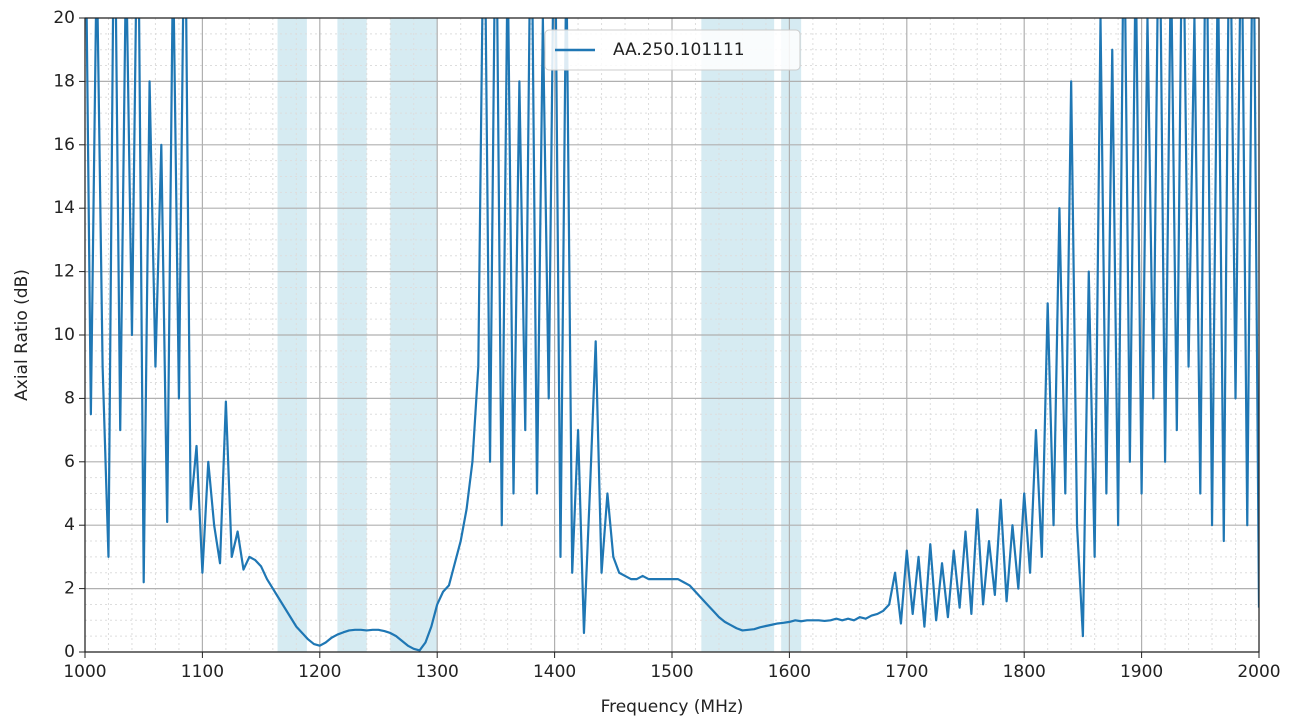 The height and width of the screenshot is (724, 1301). I want to click on x-tick-label: 1400, so click(554, 672).